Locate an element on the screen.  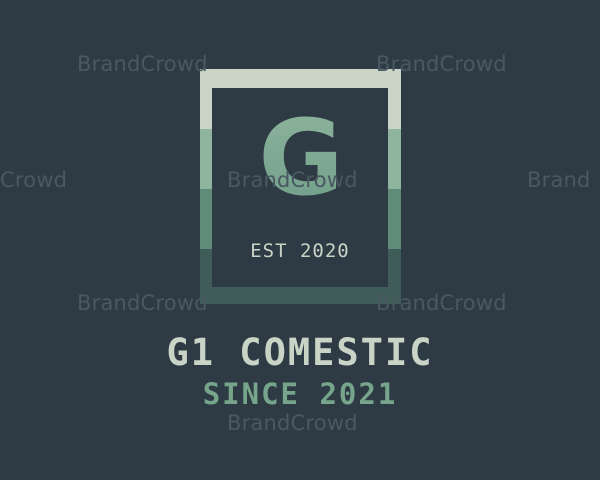
watermark-partial-left: Crowd is located at coordinates (34, 180).